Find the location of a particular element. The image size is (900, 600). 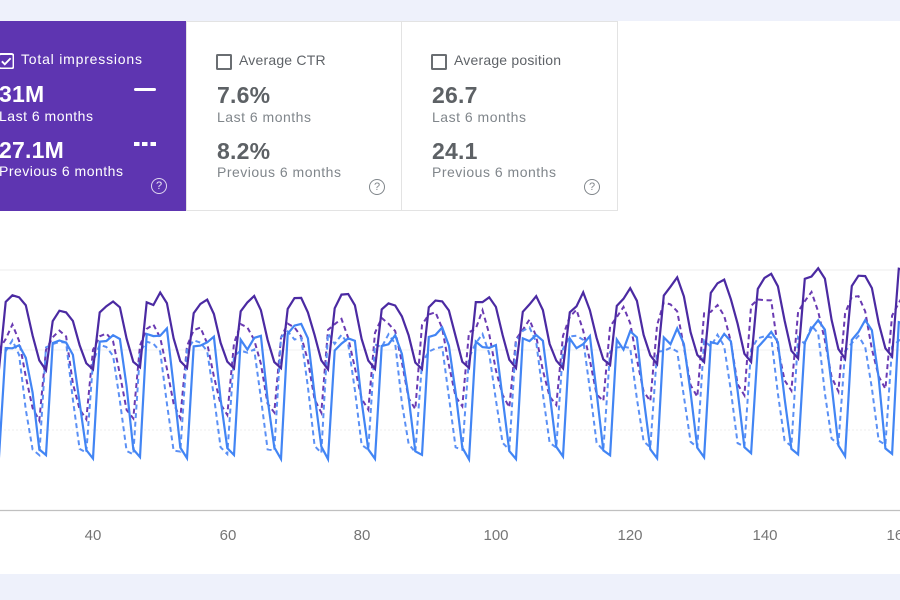

svg-text: 100 is located at coordinates (495, 535).